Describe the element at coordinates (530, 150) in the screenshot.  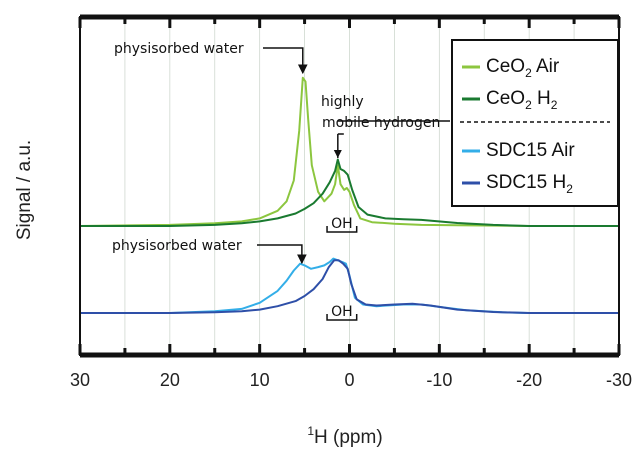
I see `legend-label: SDC15 Air` at that location.